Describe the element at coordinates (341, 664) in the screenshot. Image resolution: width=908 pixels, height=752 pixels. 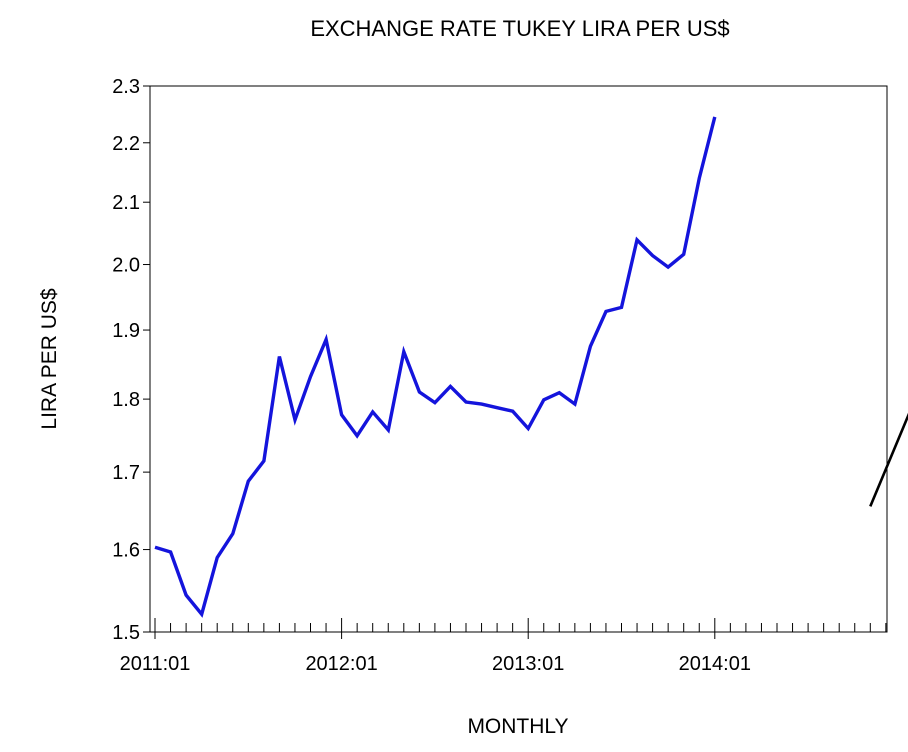
I see `x-tick-label: 2012:01` at that location.